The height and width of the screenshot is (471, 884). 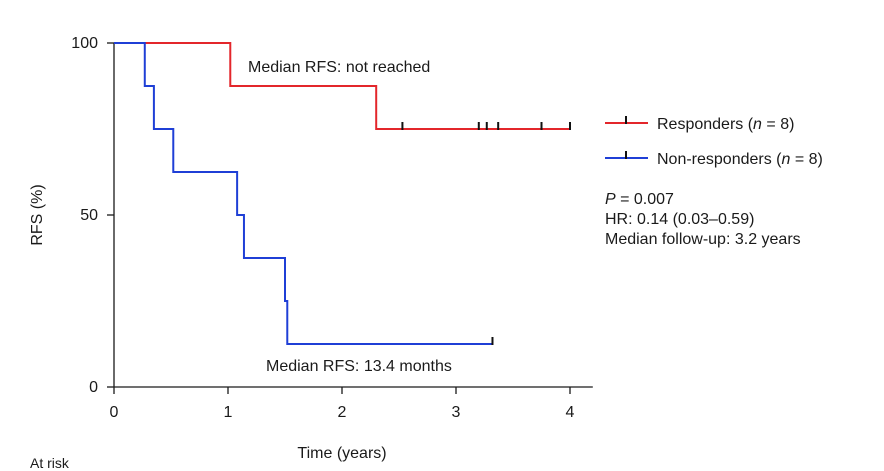 I want to click on at-risk-label: At risk, so click(x=49, y=463).